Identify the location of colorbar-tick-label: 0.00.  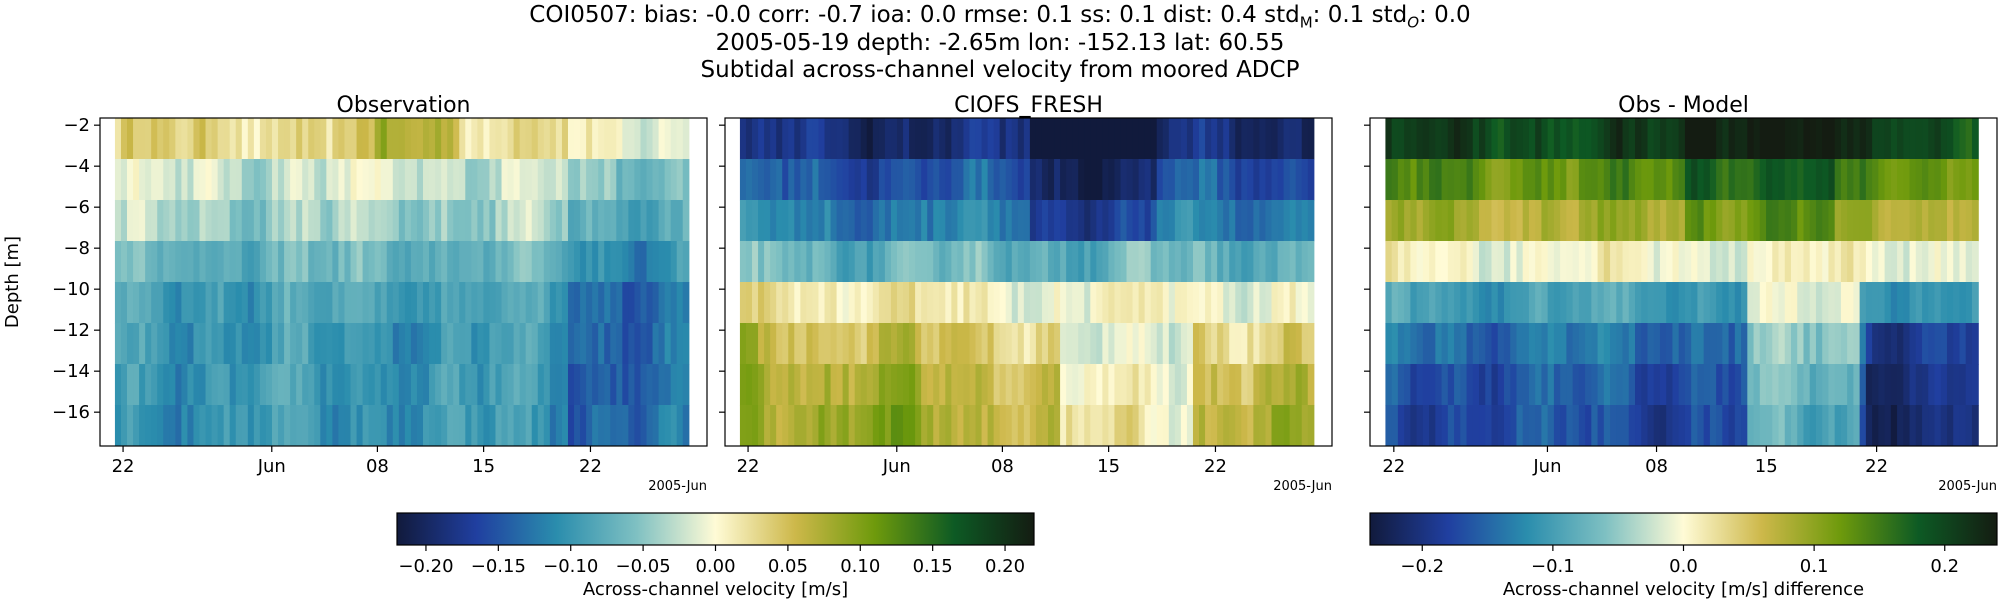
(715, 566).